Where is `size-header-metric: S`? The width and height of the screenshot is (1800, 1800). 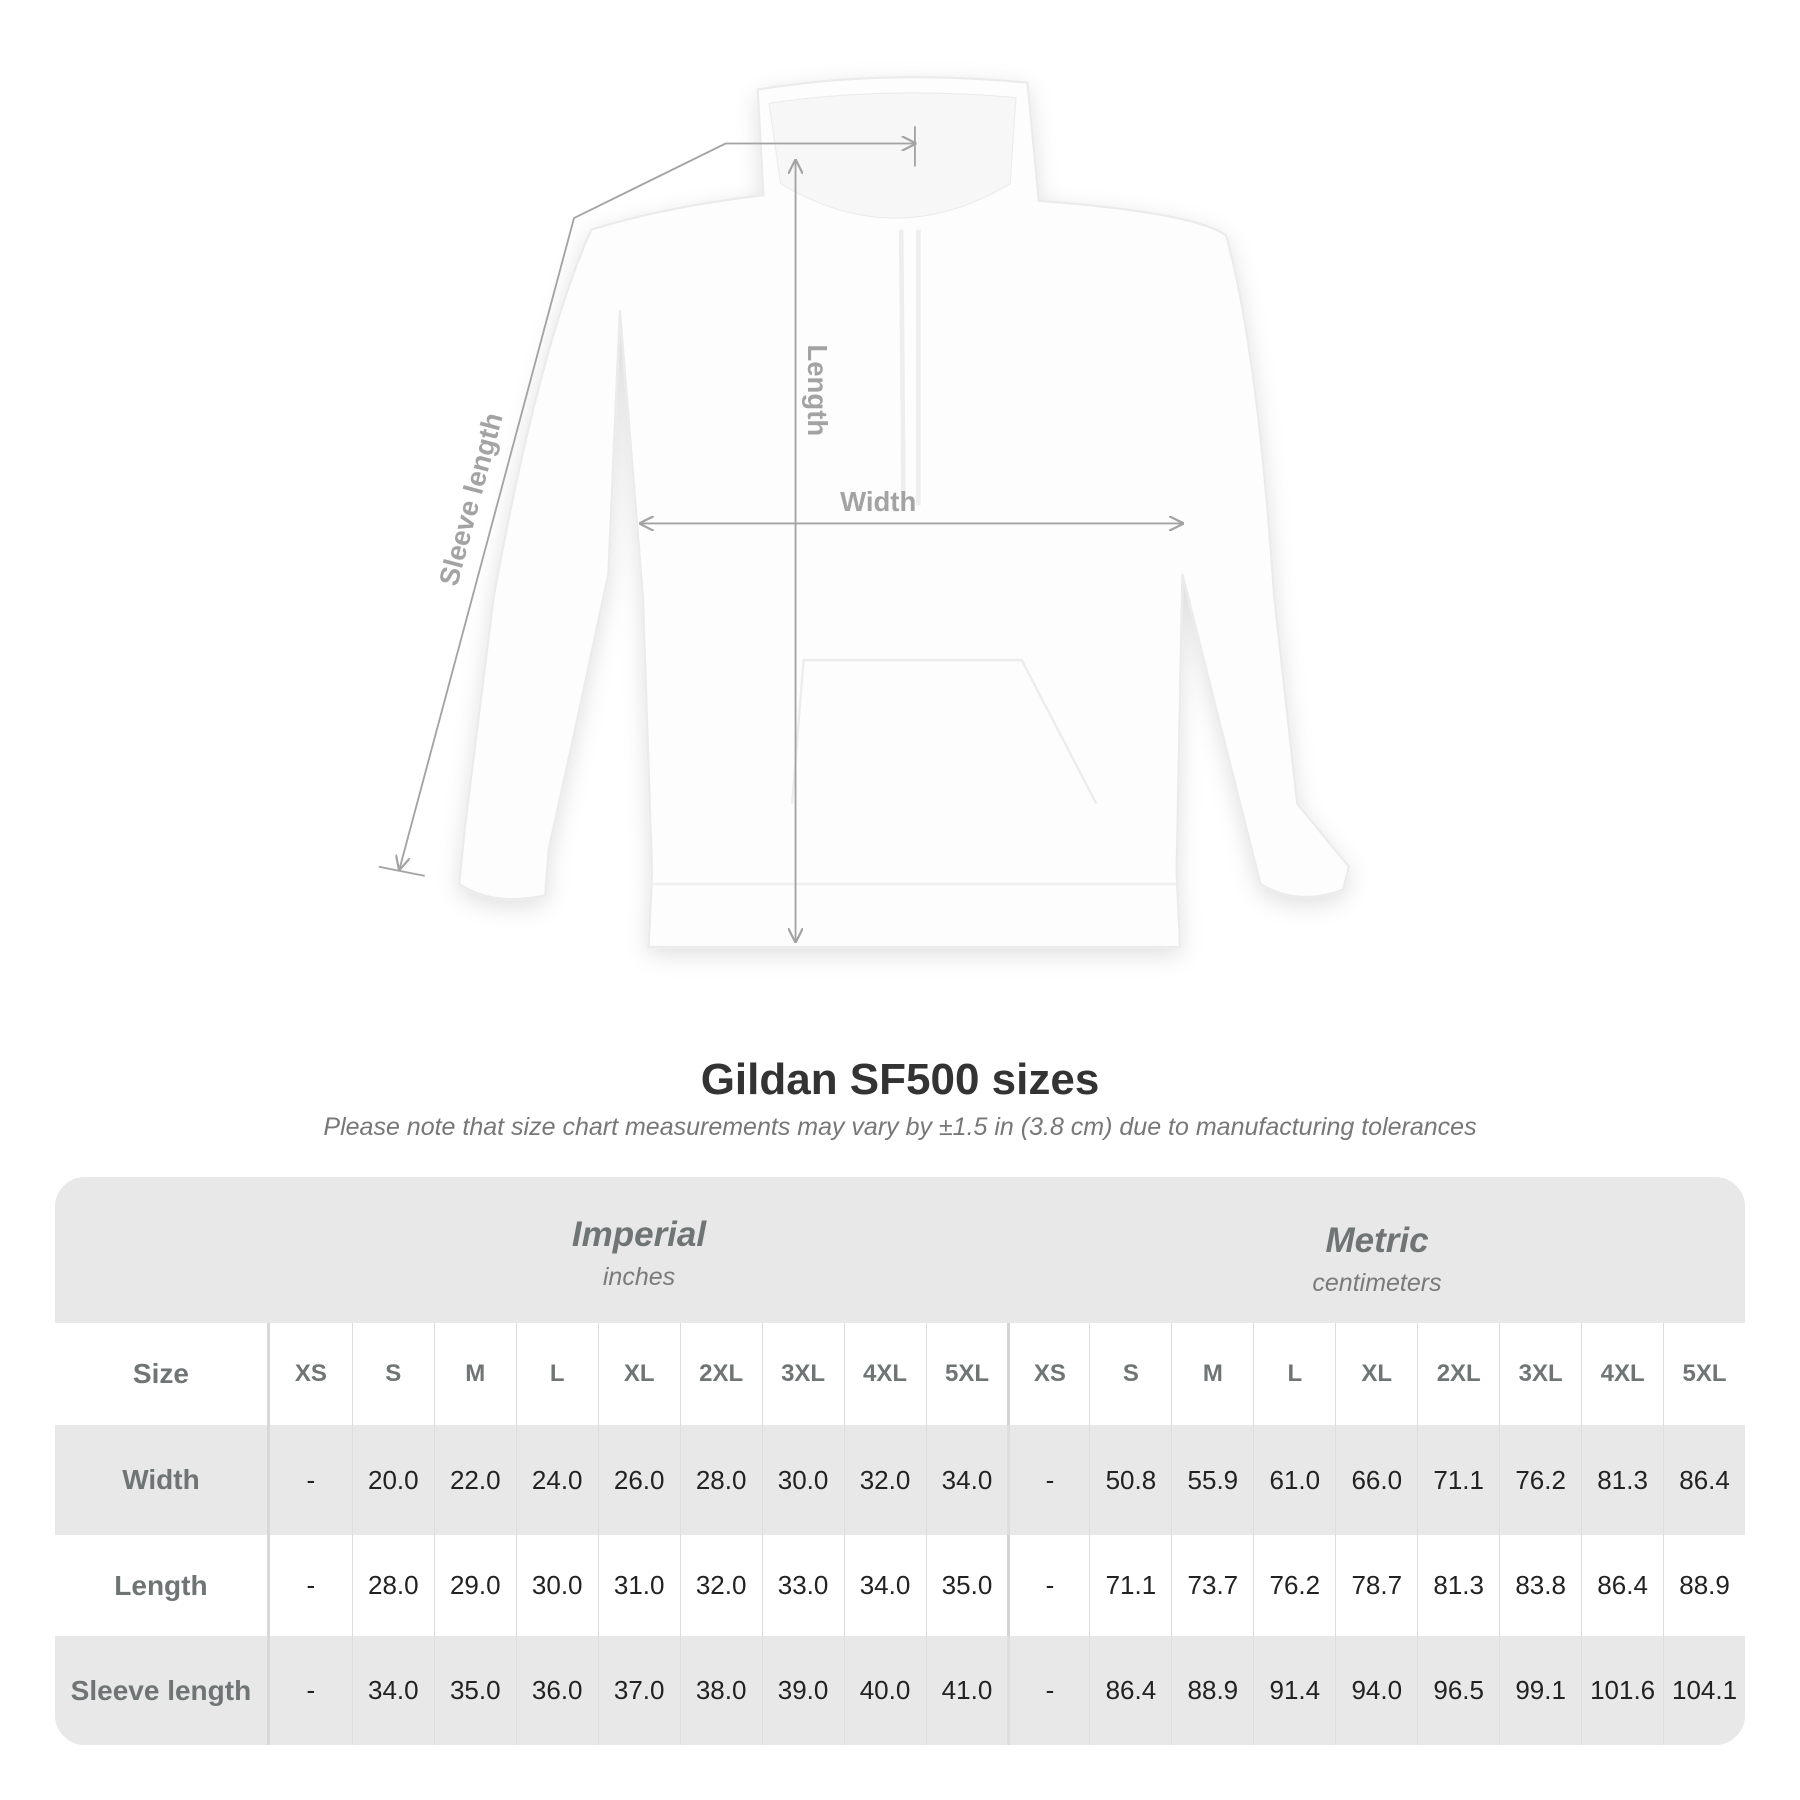 size-header-metric: S is located at coordinates (1130, 1374).